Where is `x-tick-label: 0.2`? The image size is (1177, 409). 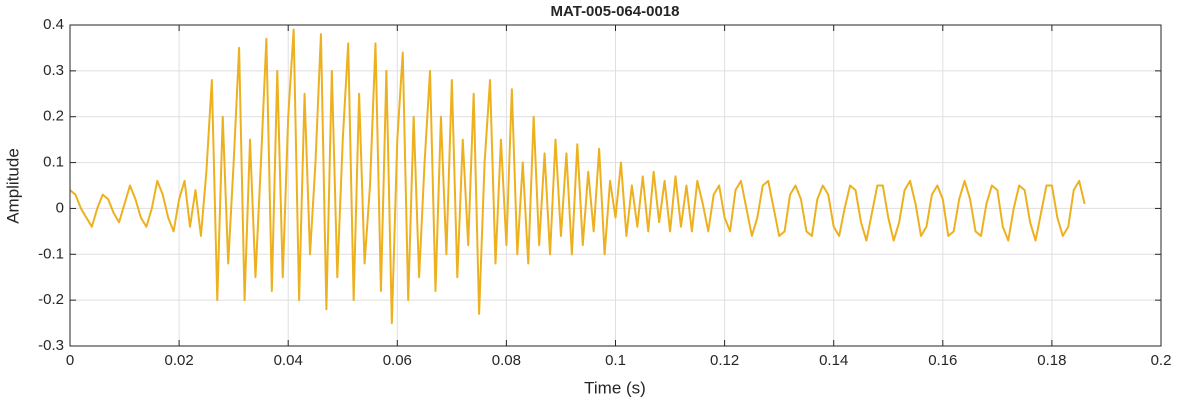 x-tick-label: 0.2 is located at coordinates (1161, 360).